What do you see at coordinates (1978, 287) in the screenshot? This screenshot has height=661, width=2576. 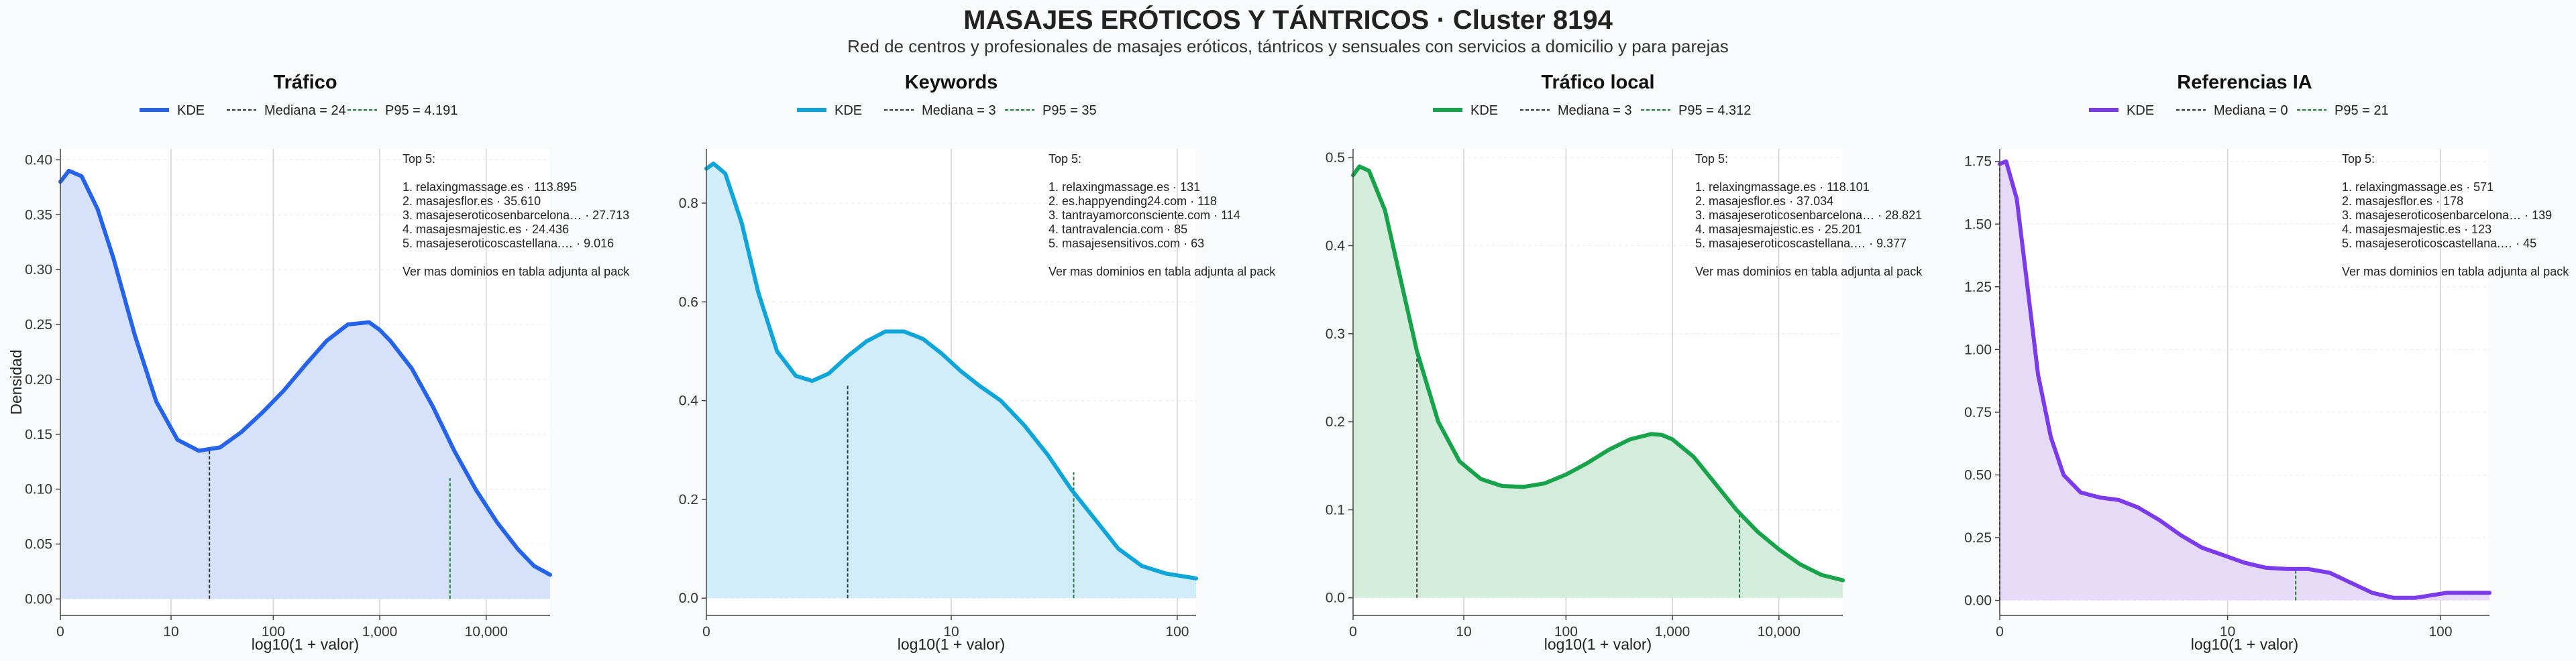 I see `y-tick-label: 1.25` at bounding box center [1978, 287].